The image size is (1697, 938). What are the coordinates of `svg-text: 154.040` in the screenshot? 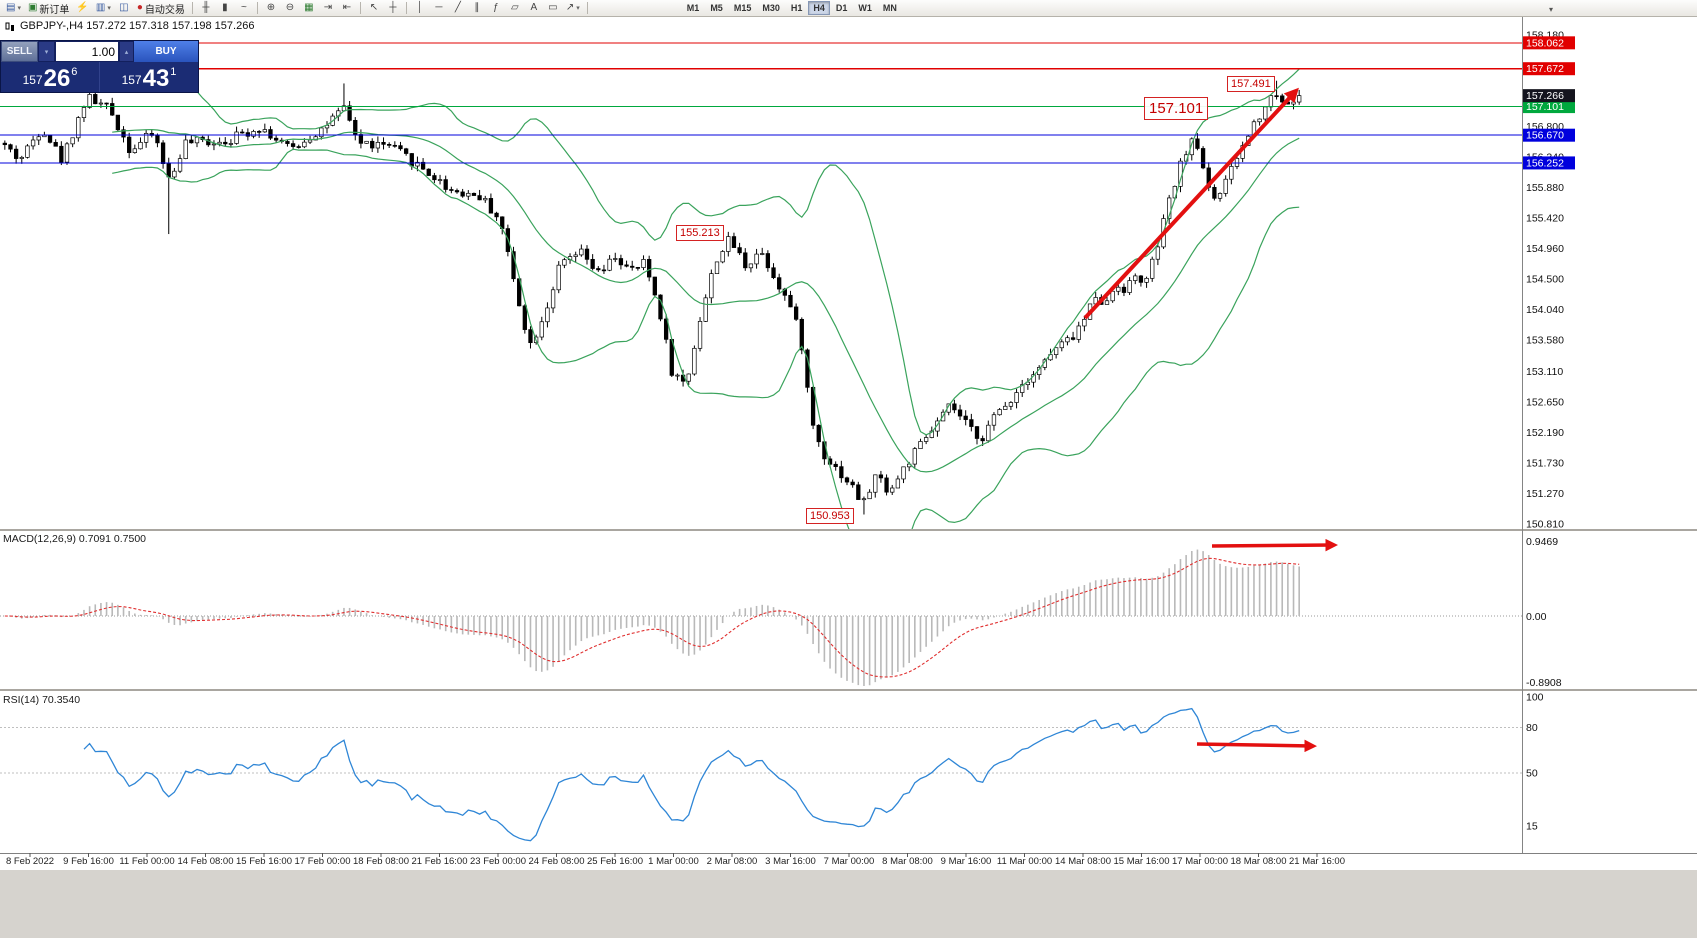 It's located at (1545, 310).